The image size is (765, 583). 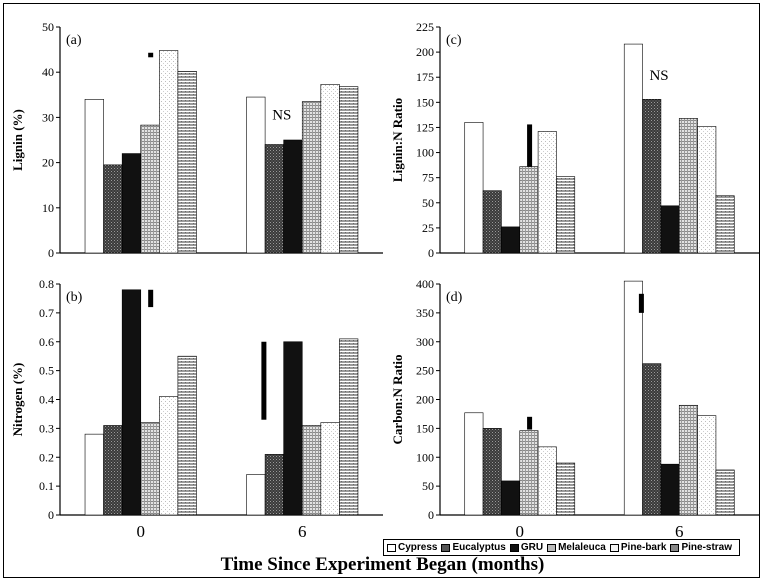 What do you see at coordinates (46, 313) in the screenshot?
I see `panel-2-ytick-label-7: 0.7` at bounding box center [46, 313].